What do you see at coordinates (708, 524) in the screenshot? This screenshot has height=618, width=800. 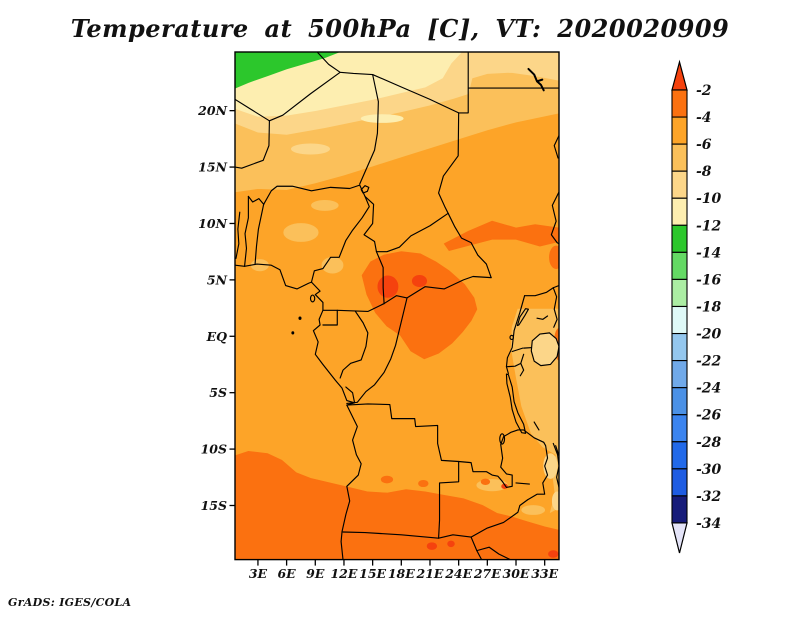 I see `colorbar-tick-label: -34` at bounding box center [708, 524].